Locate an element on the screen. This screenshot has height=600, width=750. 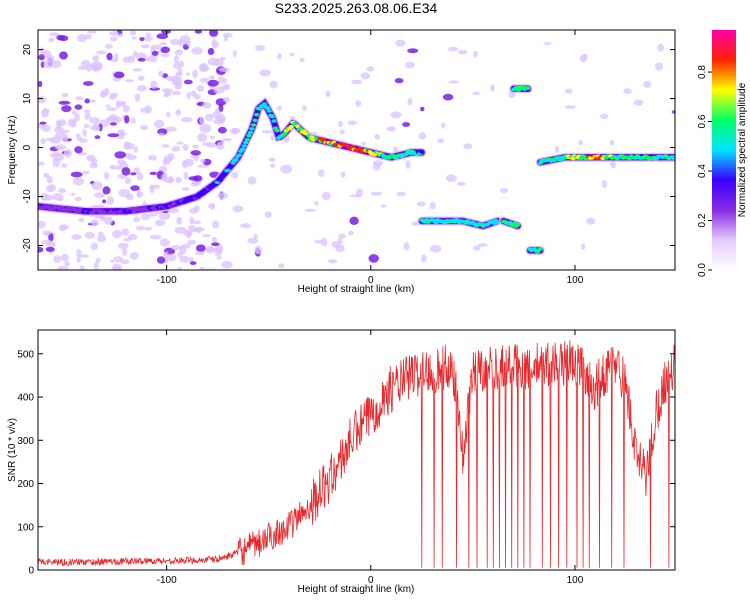
colorbar-label: Normalized spectral amplitude is located at coordinates (742, 149).